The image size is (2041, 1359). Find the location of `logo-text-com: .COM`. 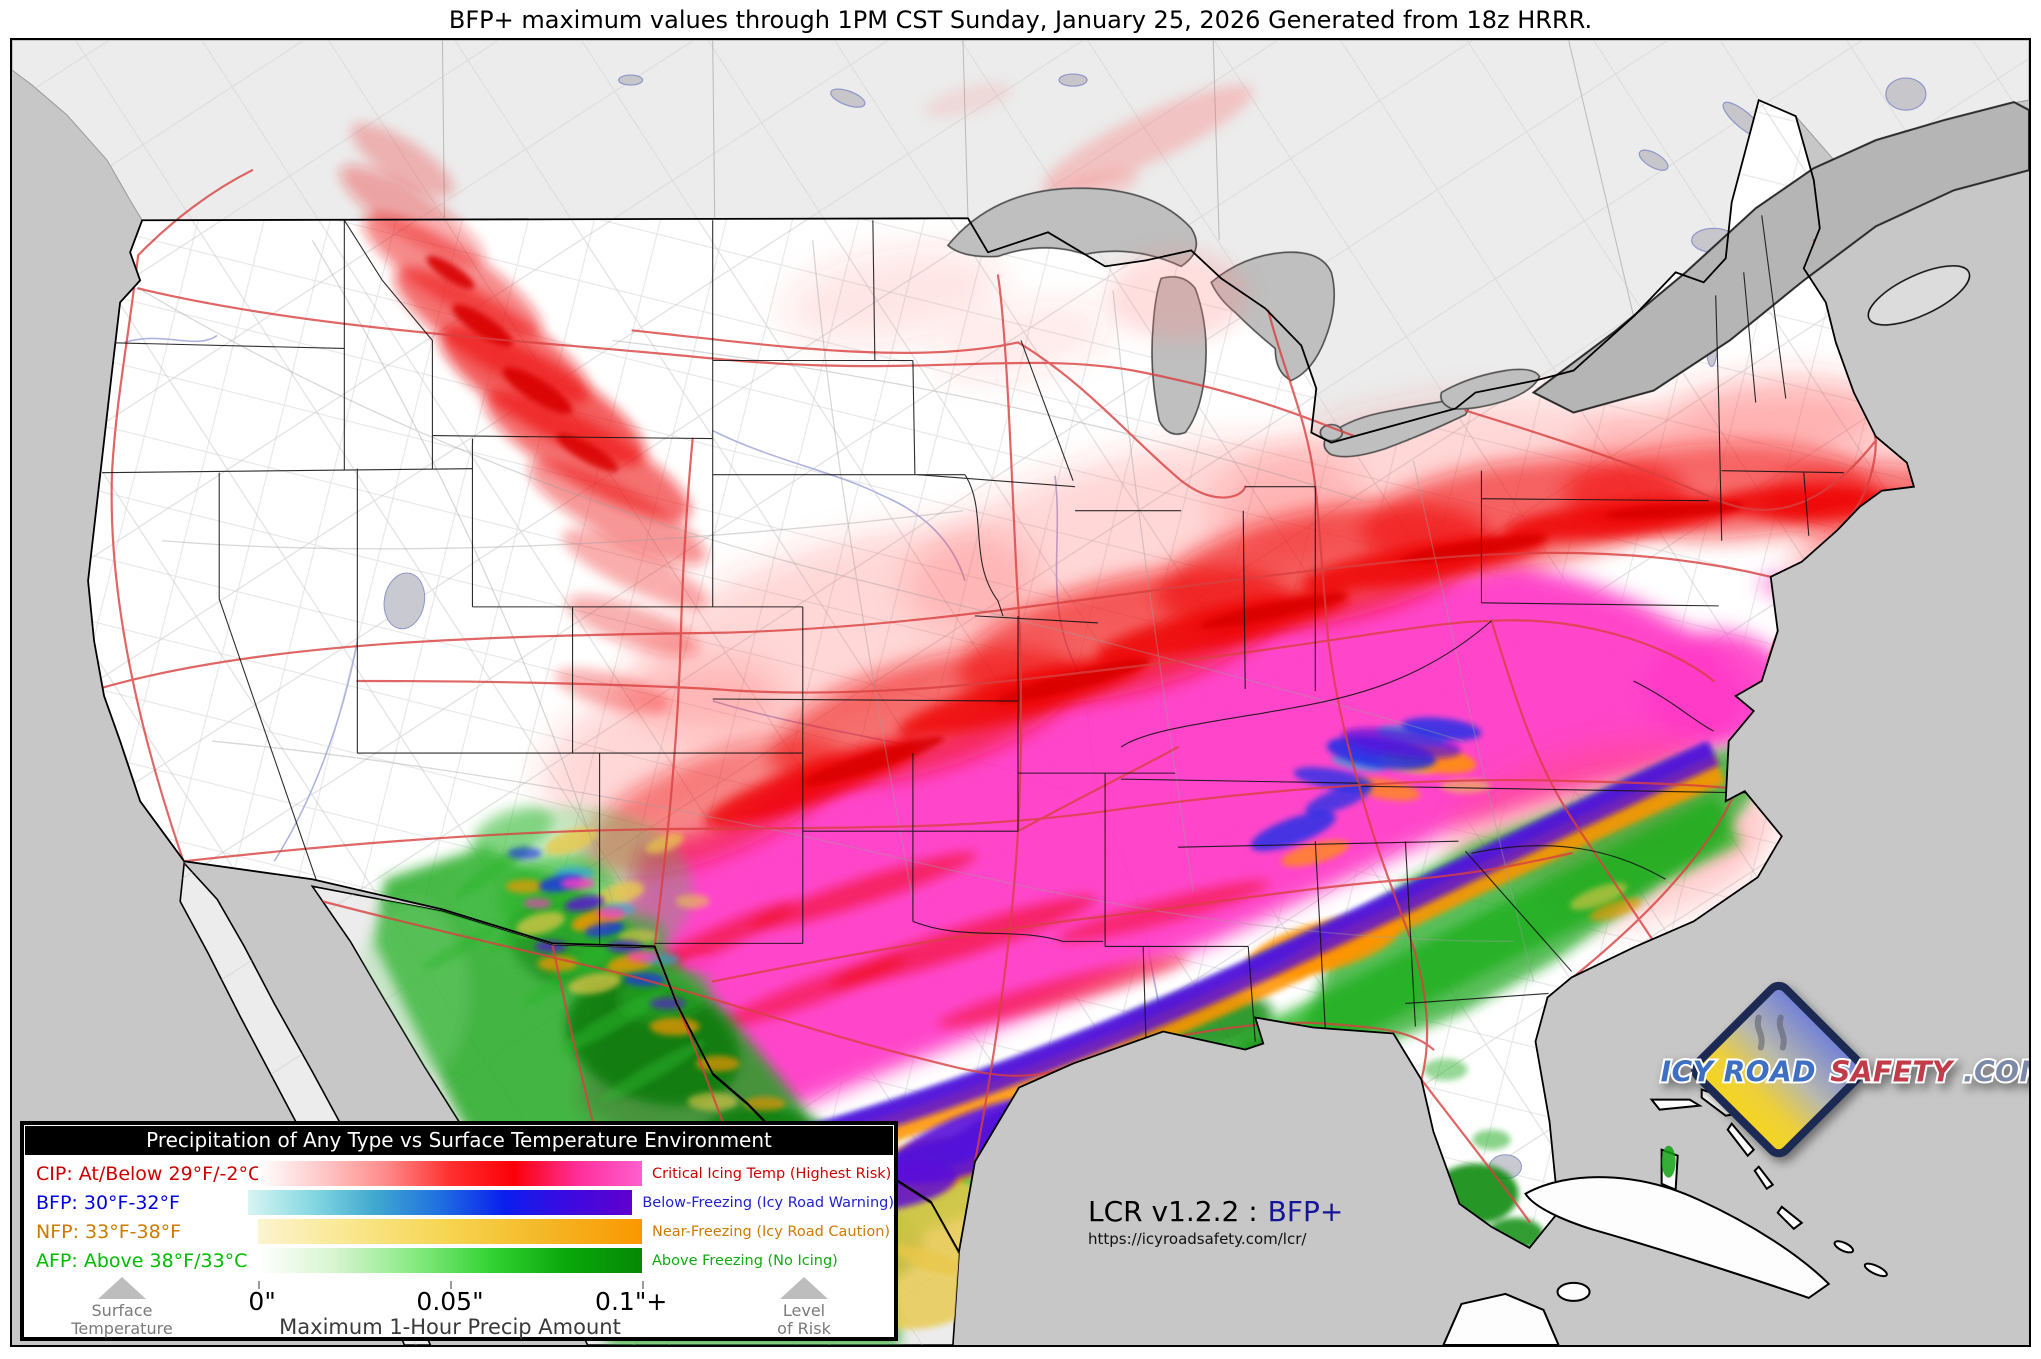

logo-text-com: .COM is located at coordinates (1996, 1072).